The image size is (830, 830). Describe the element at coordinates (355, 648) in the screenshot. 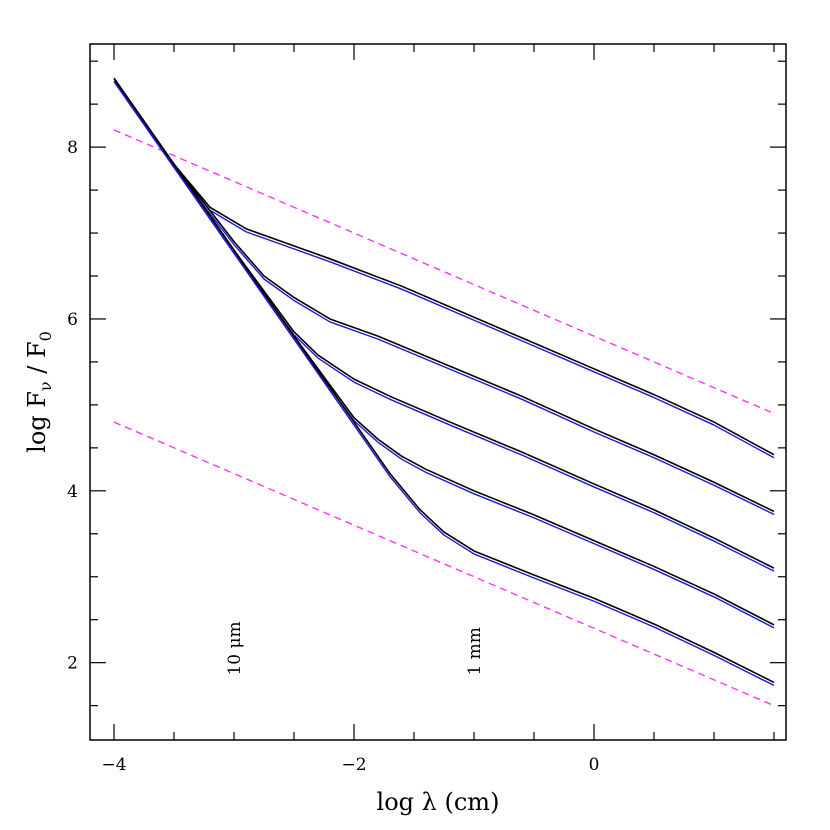

I see `annotations: 10 μm 1 mm` at that location.